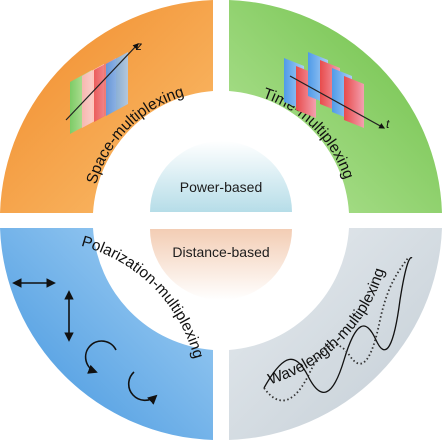 Image resolution: width=442 pixels, height=445 pixels. What do you see at coordinates (221, 176) in the screenshot?
I see `power-based-half` at bounding box center [221, 176].